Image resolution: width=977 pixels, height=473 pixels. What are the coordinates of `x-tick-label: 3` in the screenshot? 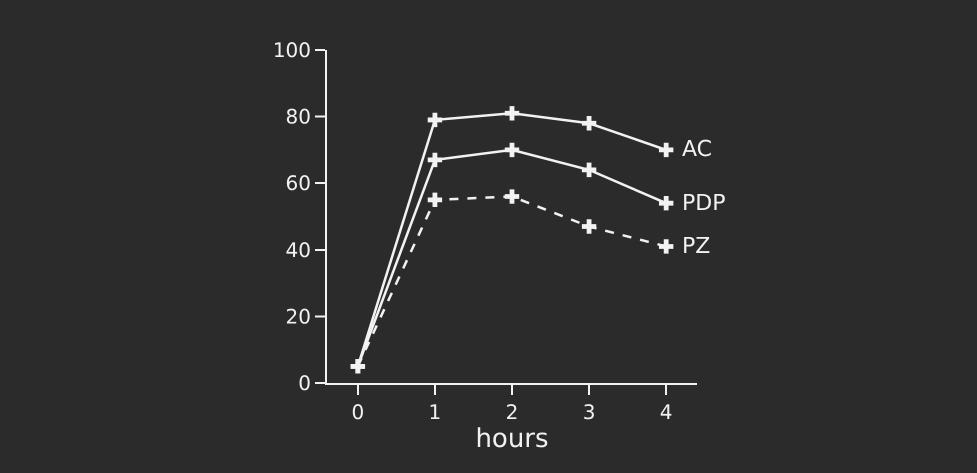 It's located at (589, 412).